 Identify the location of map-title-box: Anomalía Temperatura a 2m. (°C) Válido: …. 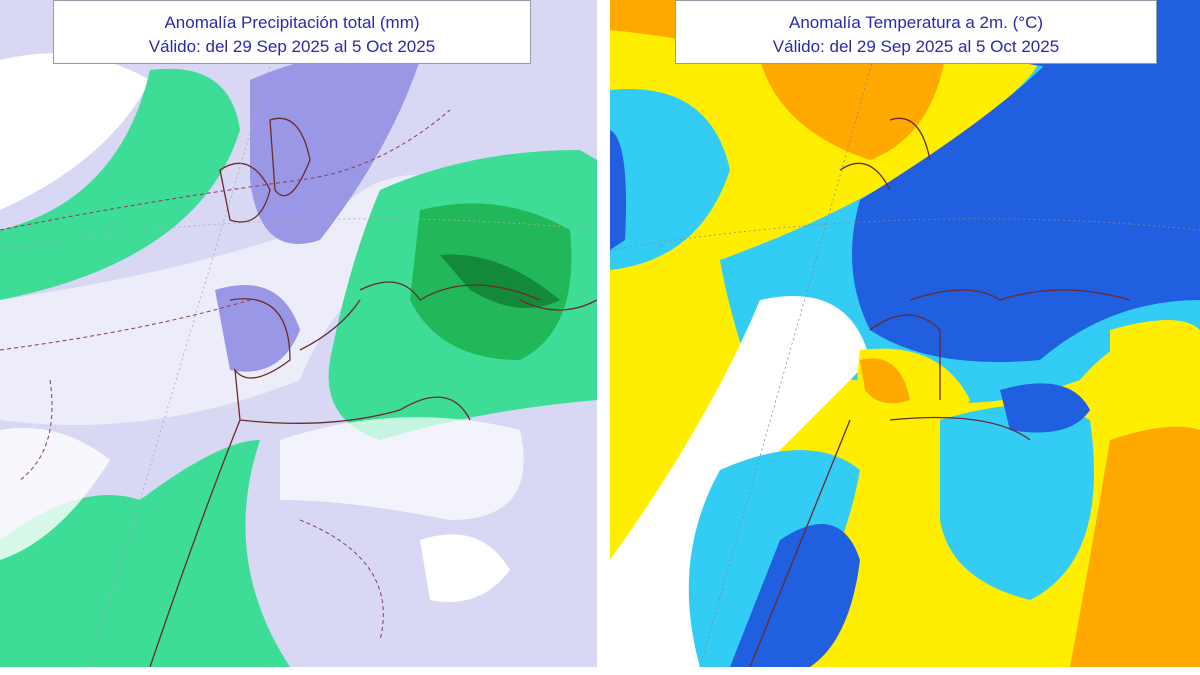
(916, 32).